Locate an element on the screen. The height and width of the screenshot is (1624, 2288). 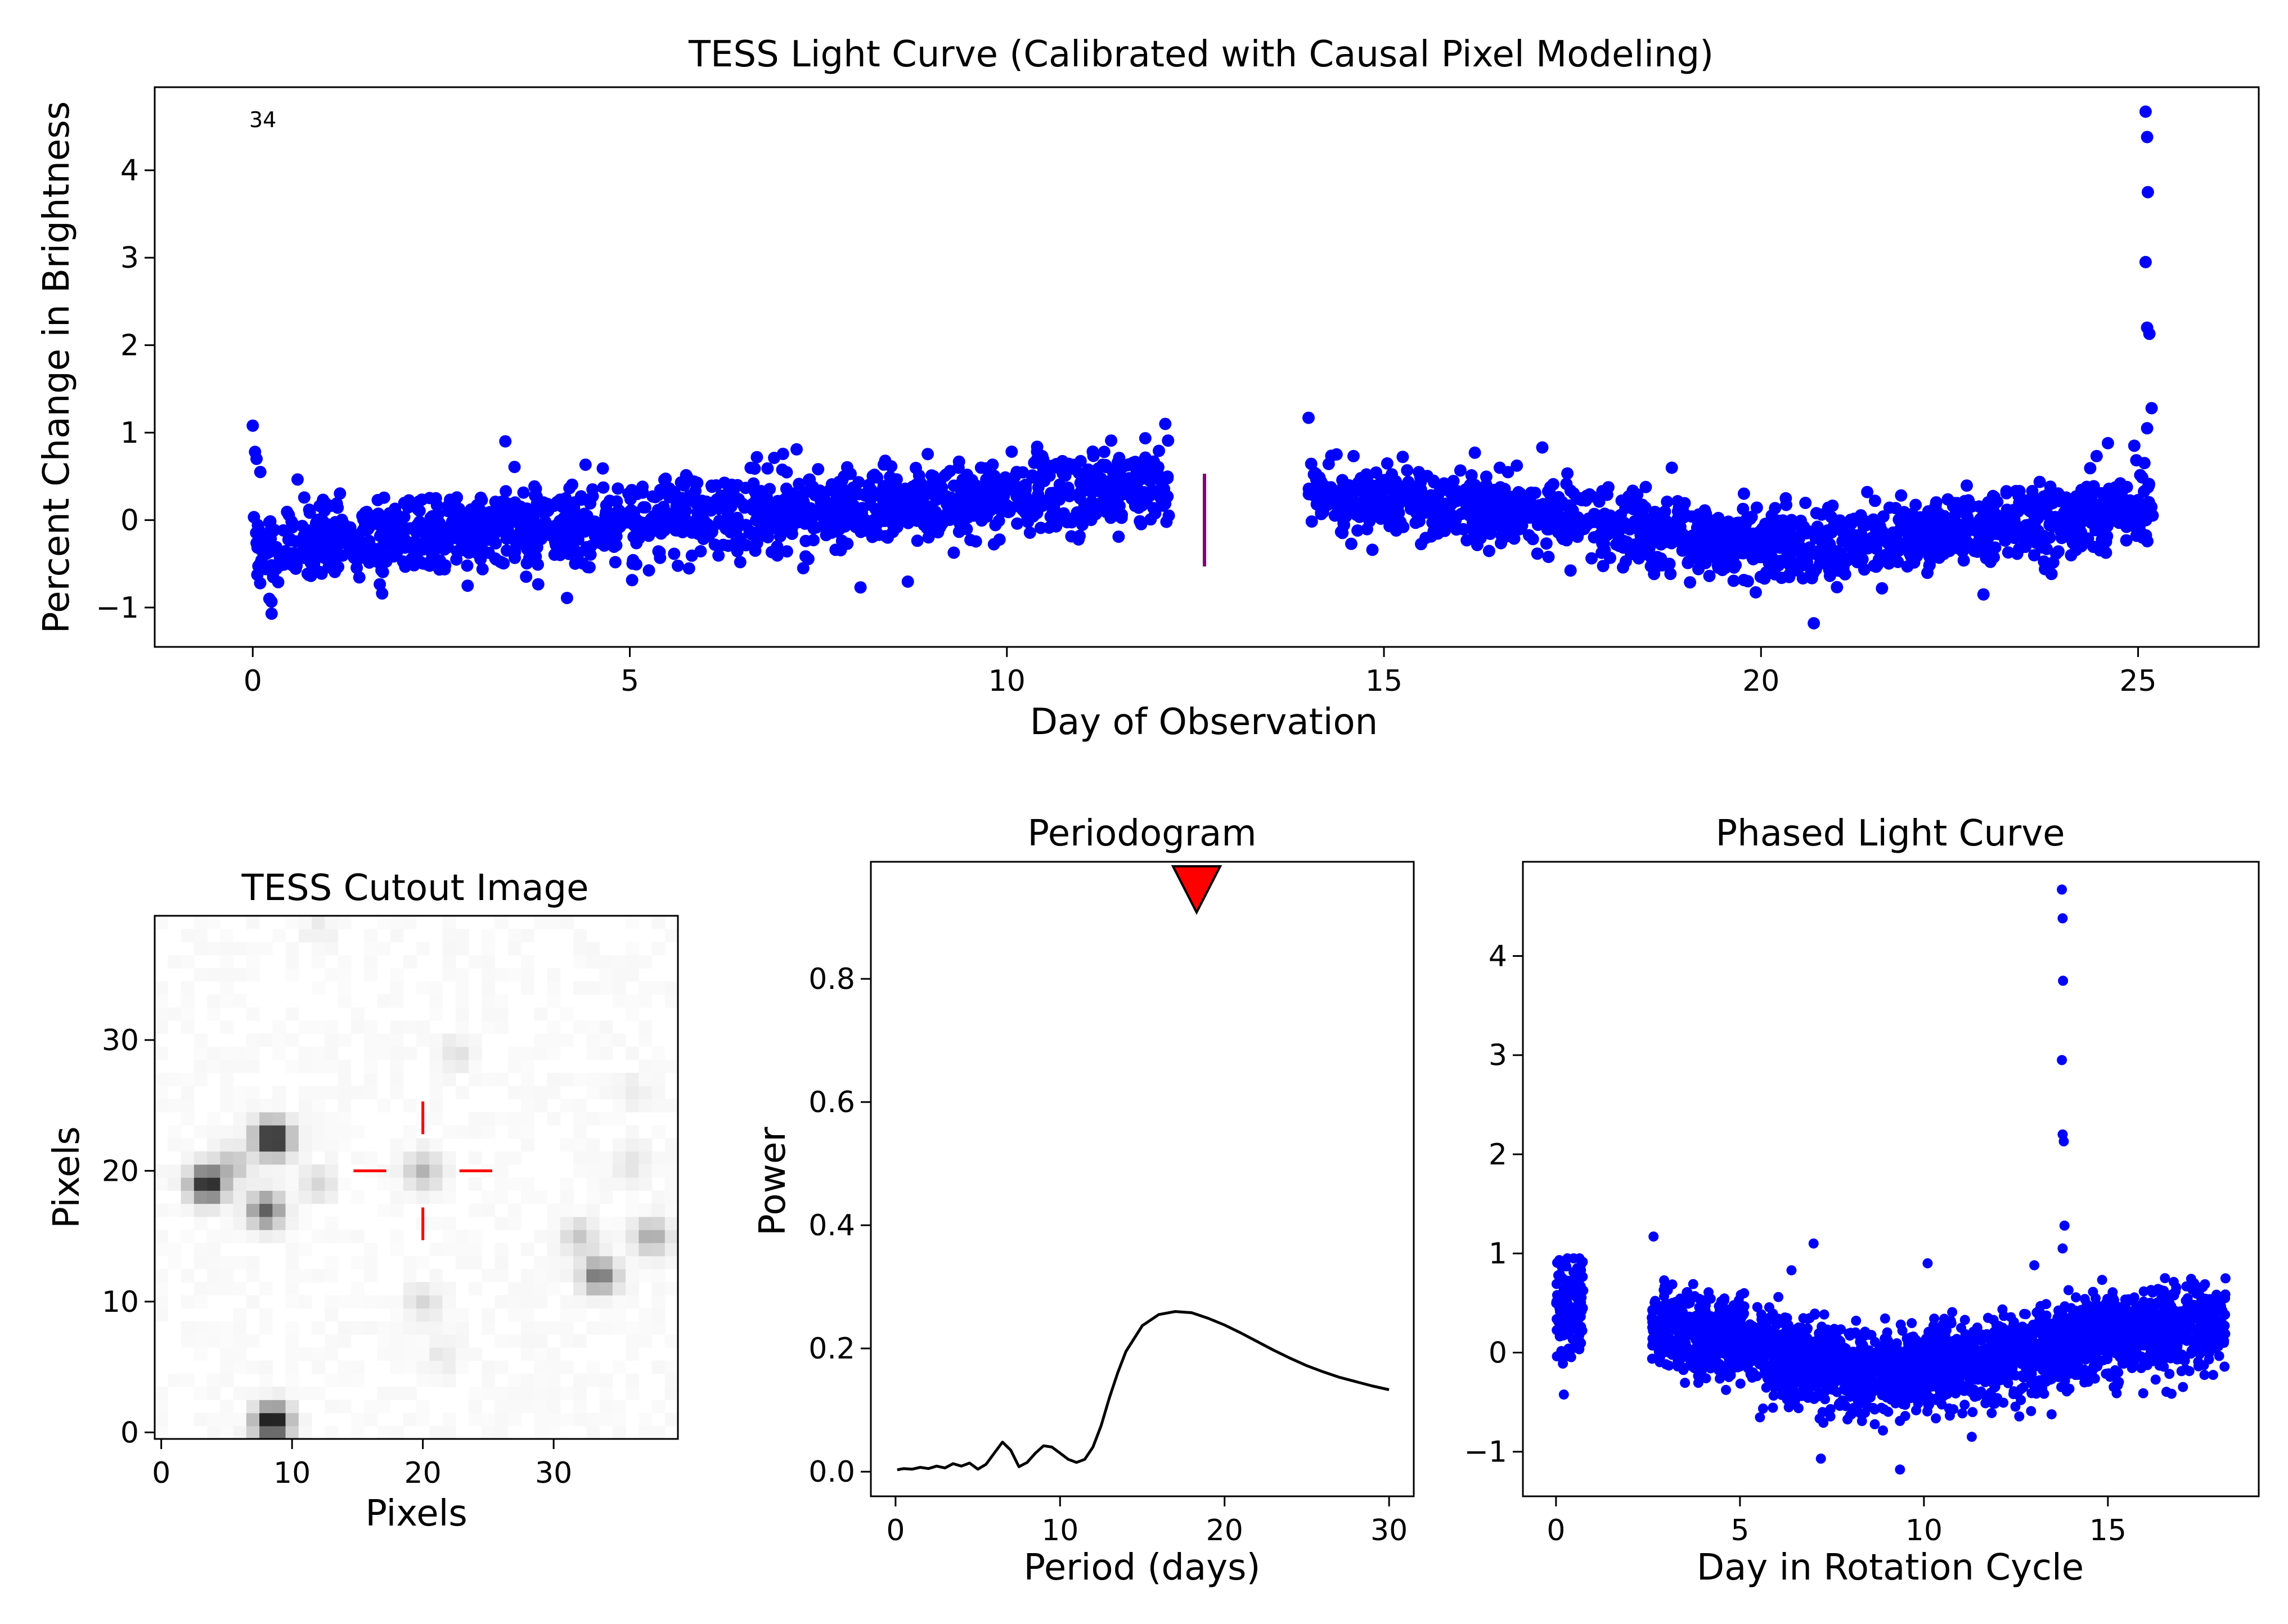
lightcurve-ytick-label: 1 is located at coordinates (129, 433).